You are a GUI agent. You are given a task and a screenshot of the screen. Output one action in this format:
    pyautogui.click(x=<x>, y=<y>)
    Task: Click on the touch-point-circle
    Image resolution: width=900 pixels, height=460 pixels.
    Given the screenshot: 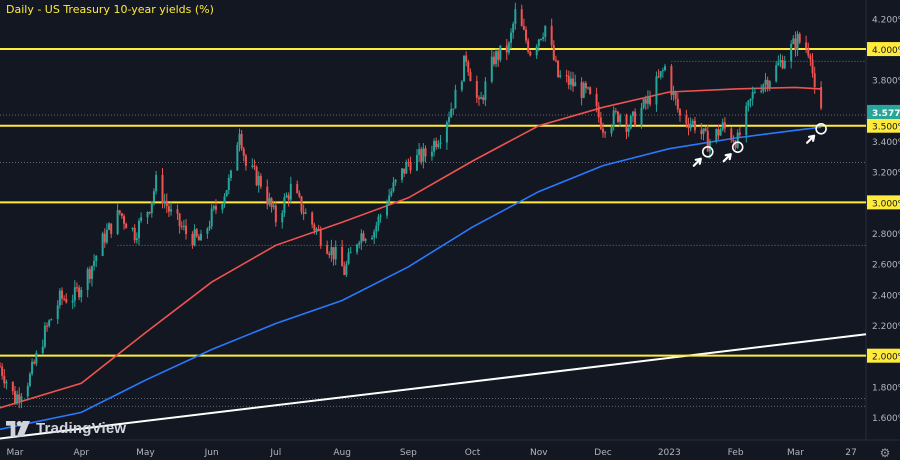 What is the action you would take?
    pyautogui.click(x=707, y=151)
    